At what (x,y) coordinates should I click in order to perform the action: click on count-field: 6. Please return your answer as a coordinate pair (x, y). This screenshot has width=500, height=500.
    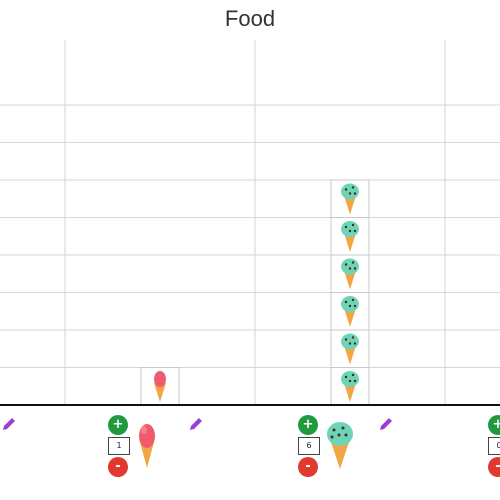
    Looking at the image, I should click on (309, 446).